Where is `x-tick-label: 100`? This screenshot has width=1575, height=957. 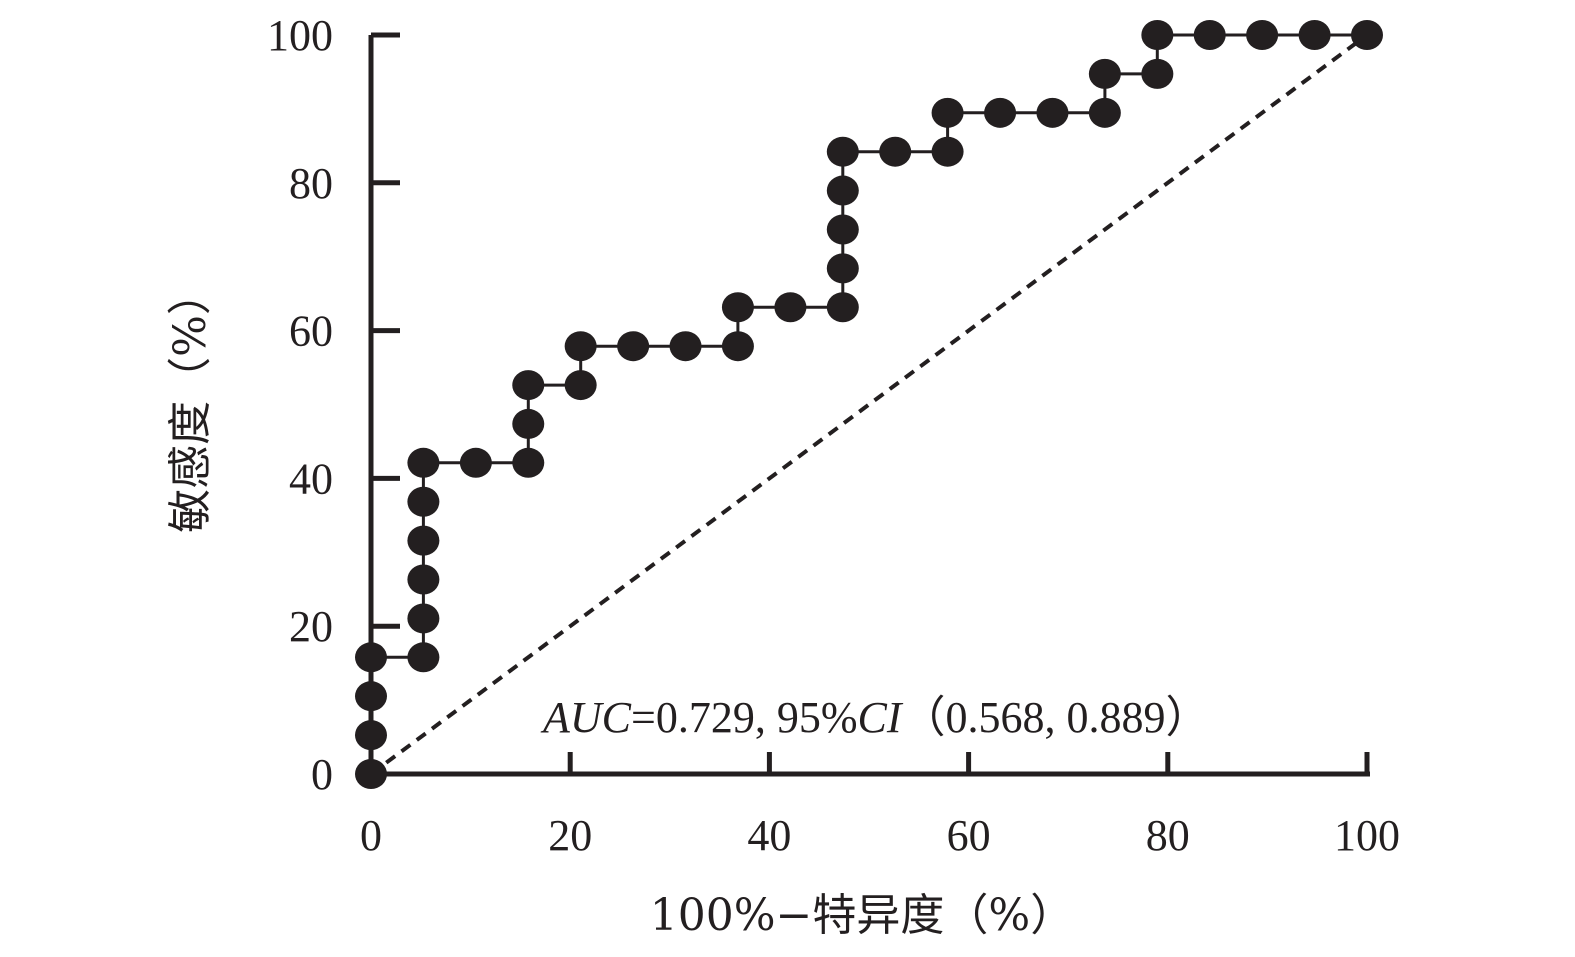 x-tick-label: 100 is located at coordinates (1367, 835).